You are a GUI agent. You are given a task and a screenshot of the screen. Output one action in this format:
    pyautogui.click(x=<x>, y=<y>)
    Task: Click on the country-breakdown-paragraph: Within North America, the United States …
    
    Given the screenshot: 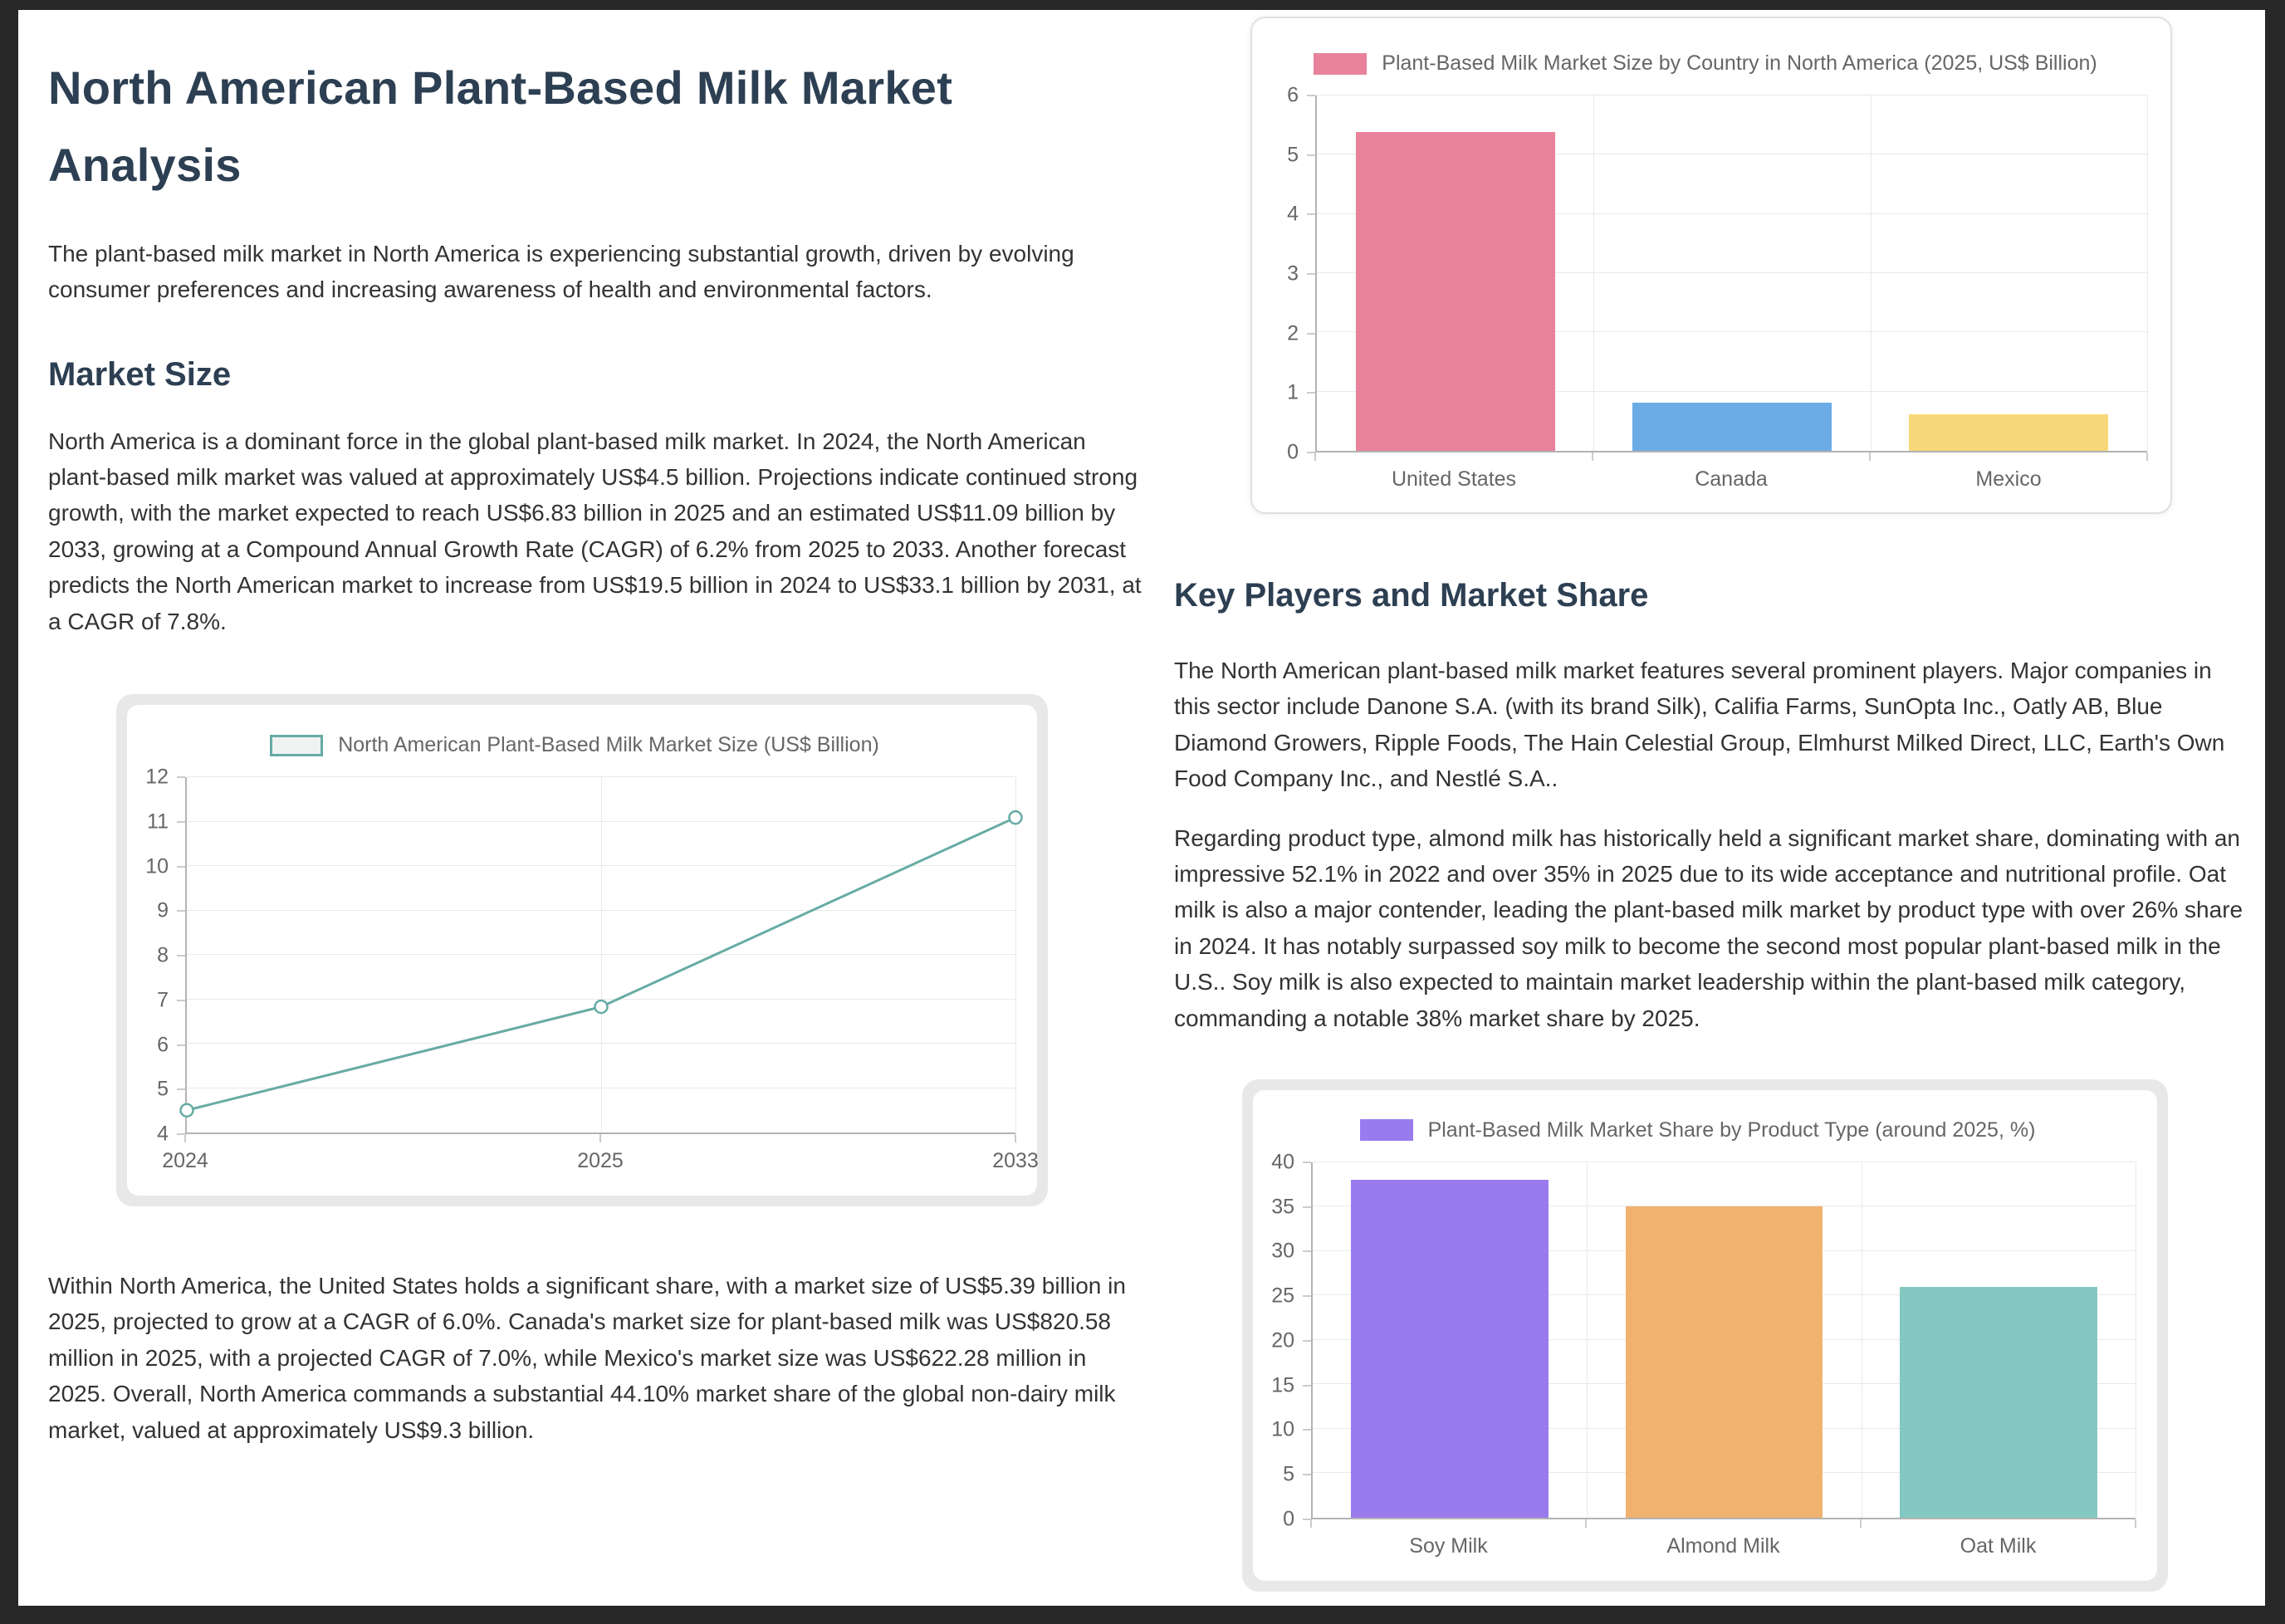 What is the action you would take?
    pyautogui.click(x=587, y=1358)
    